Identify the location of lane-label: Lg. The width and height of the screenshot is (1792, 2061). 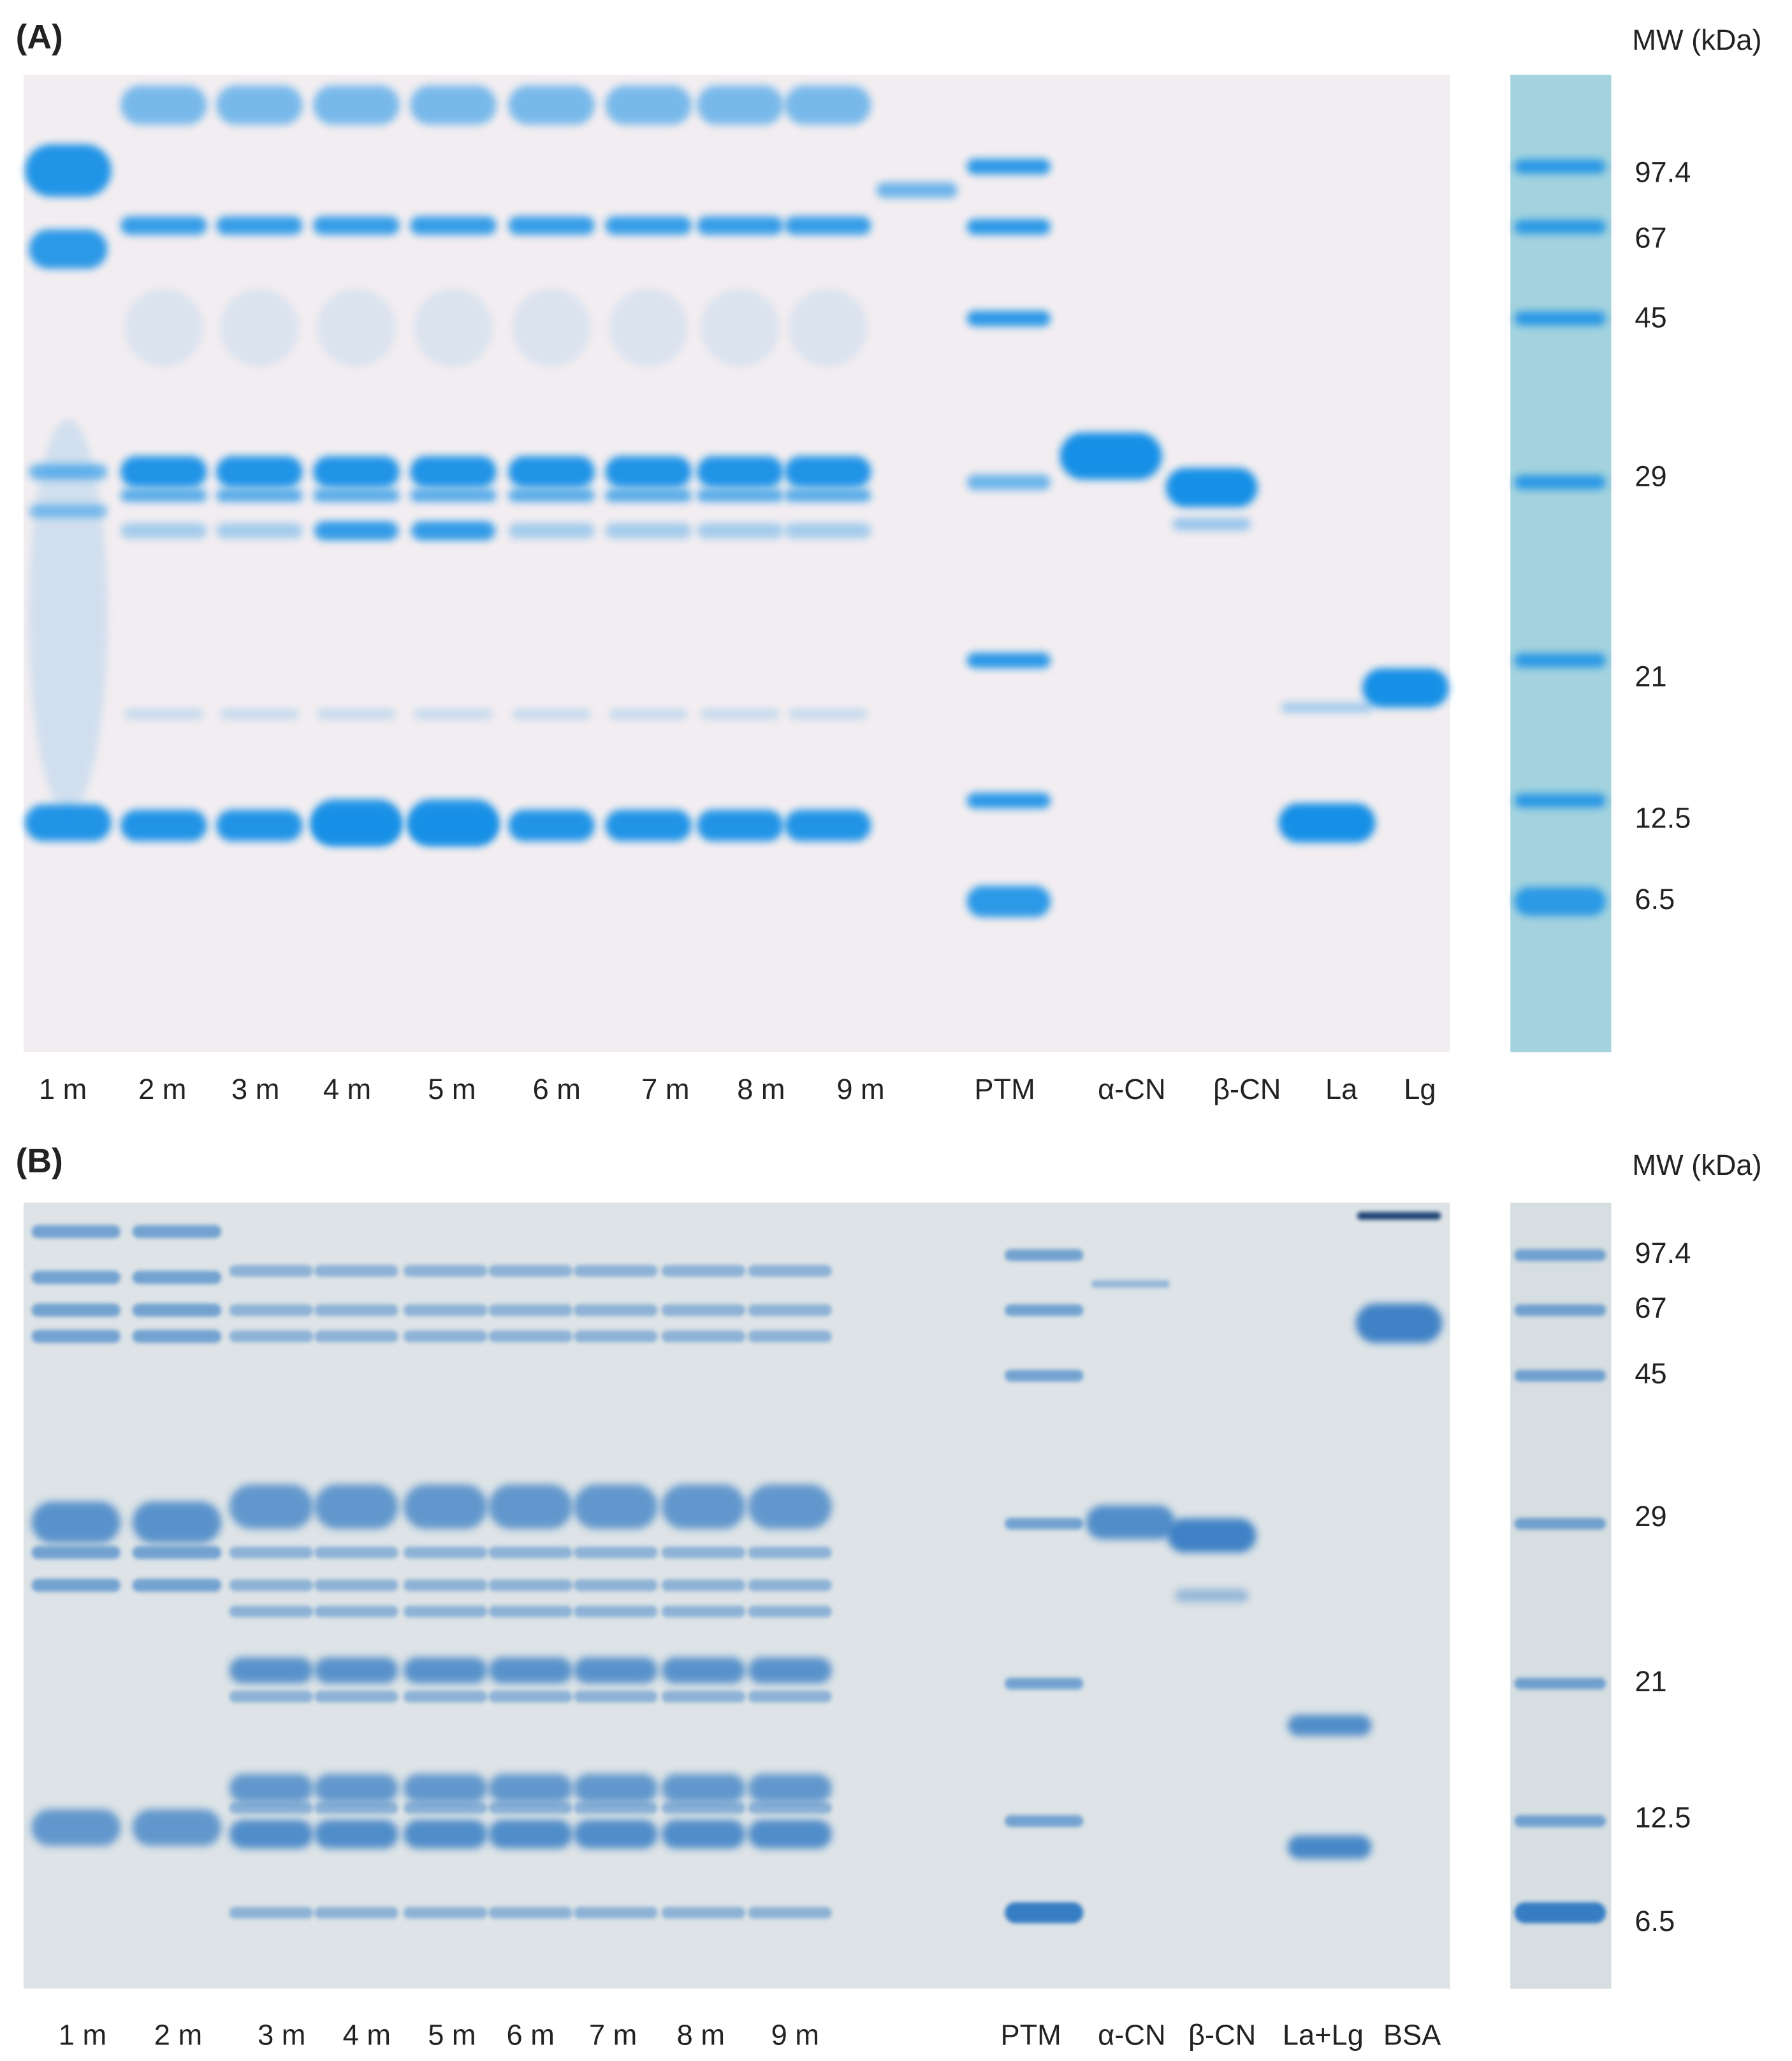
(1420, 1089).